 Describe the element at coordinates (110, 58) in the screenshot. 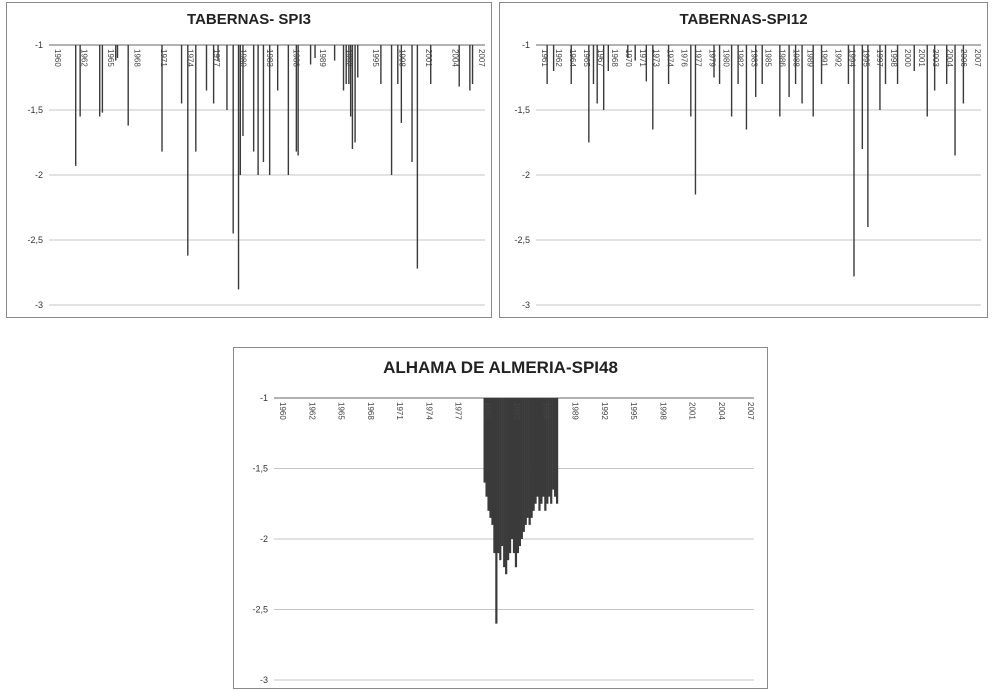

I see `x-tick-label: 1965` at that location.